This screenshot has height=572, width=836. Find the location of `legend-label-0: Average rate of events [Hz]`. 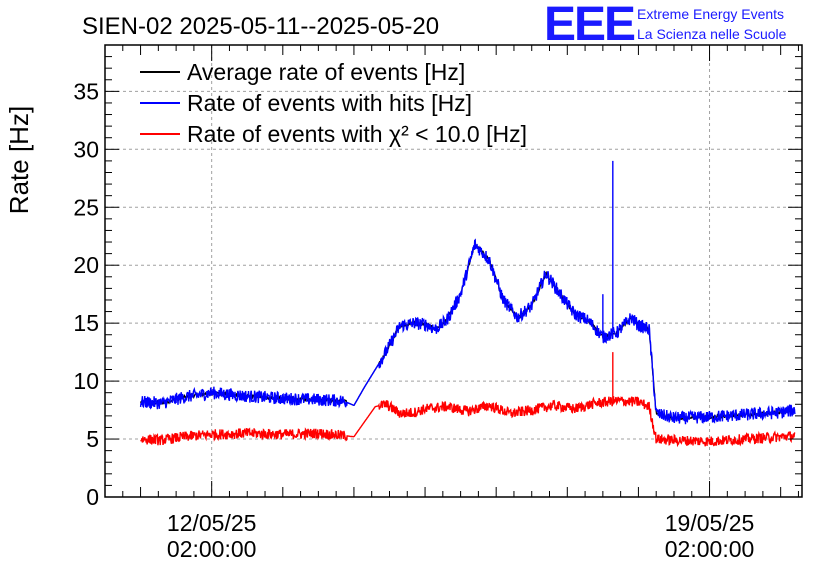

legend-label-0: Average rate of events [Hz] is located at coordinates (326, 72).